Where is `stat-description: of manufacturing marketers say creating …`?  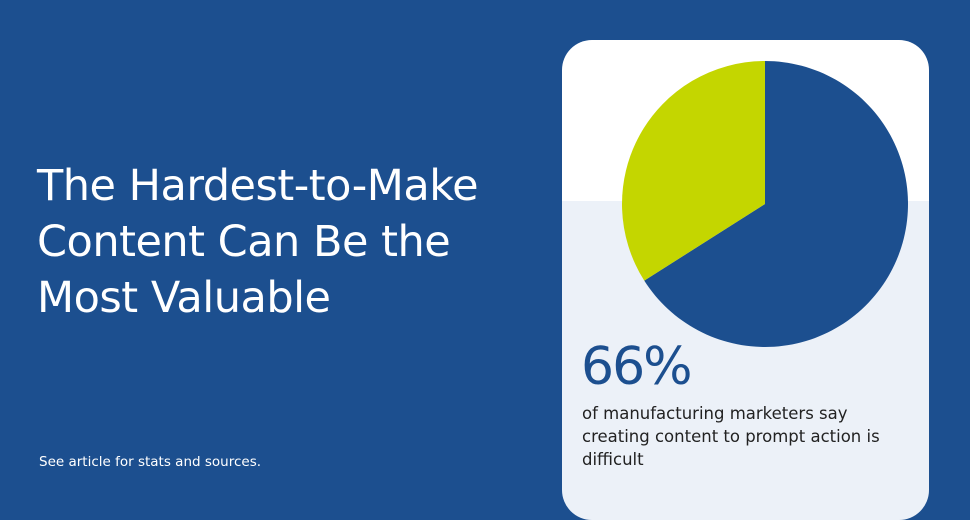 stat-description: of manufacturing marketers say creating … is located at coordinates (731, 436).